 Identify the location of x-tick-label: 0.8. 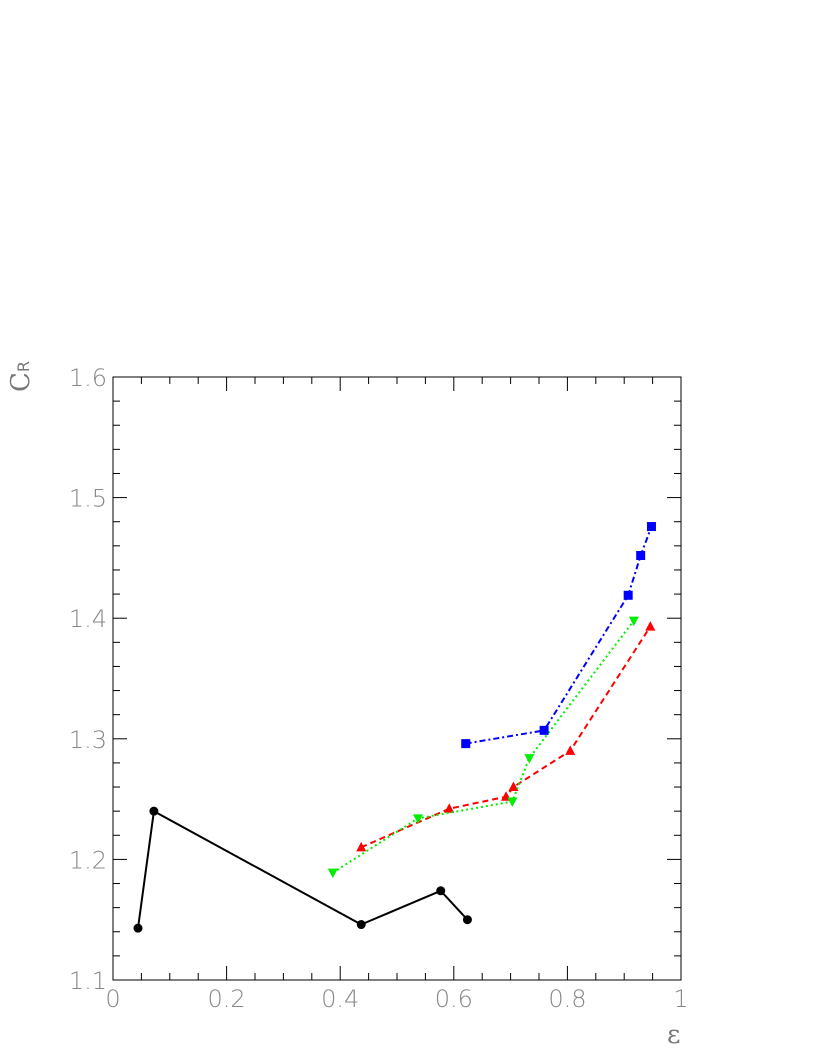
(567, 999).